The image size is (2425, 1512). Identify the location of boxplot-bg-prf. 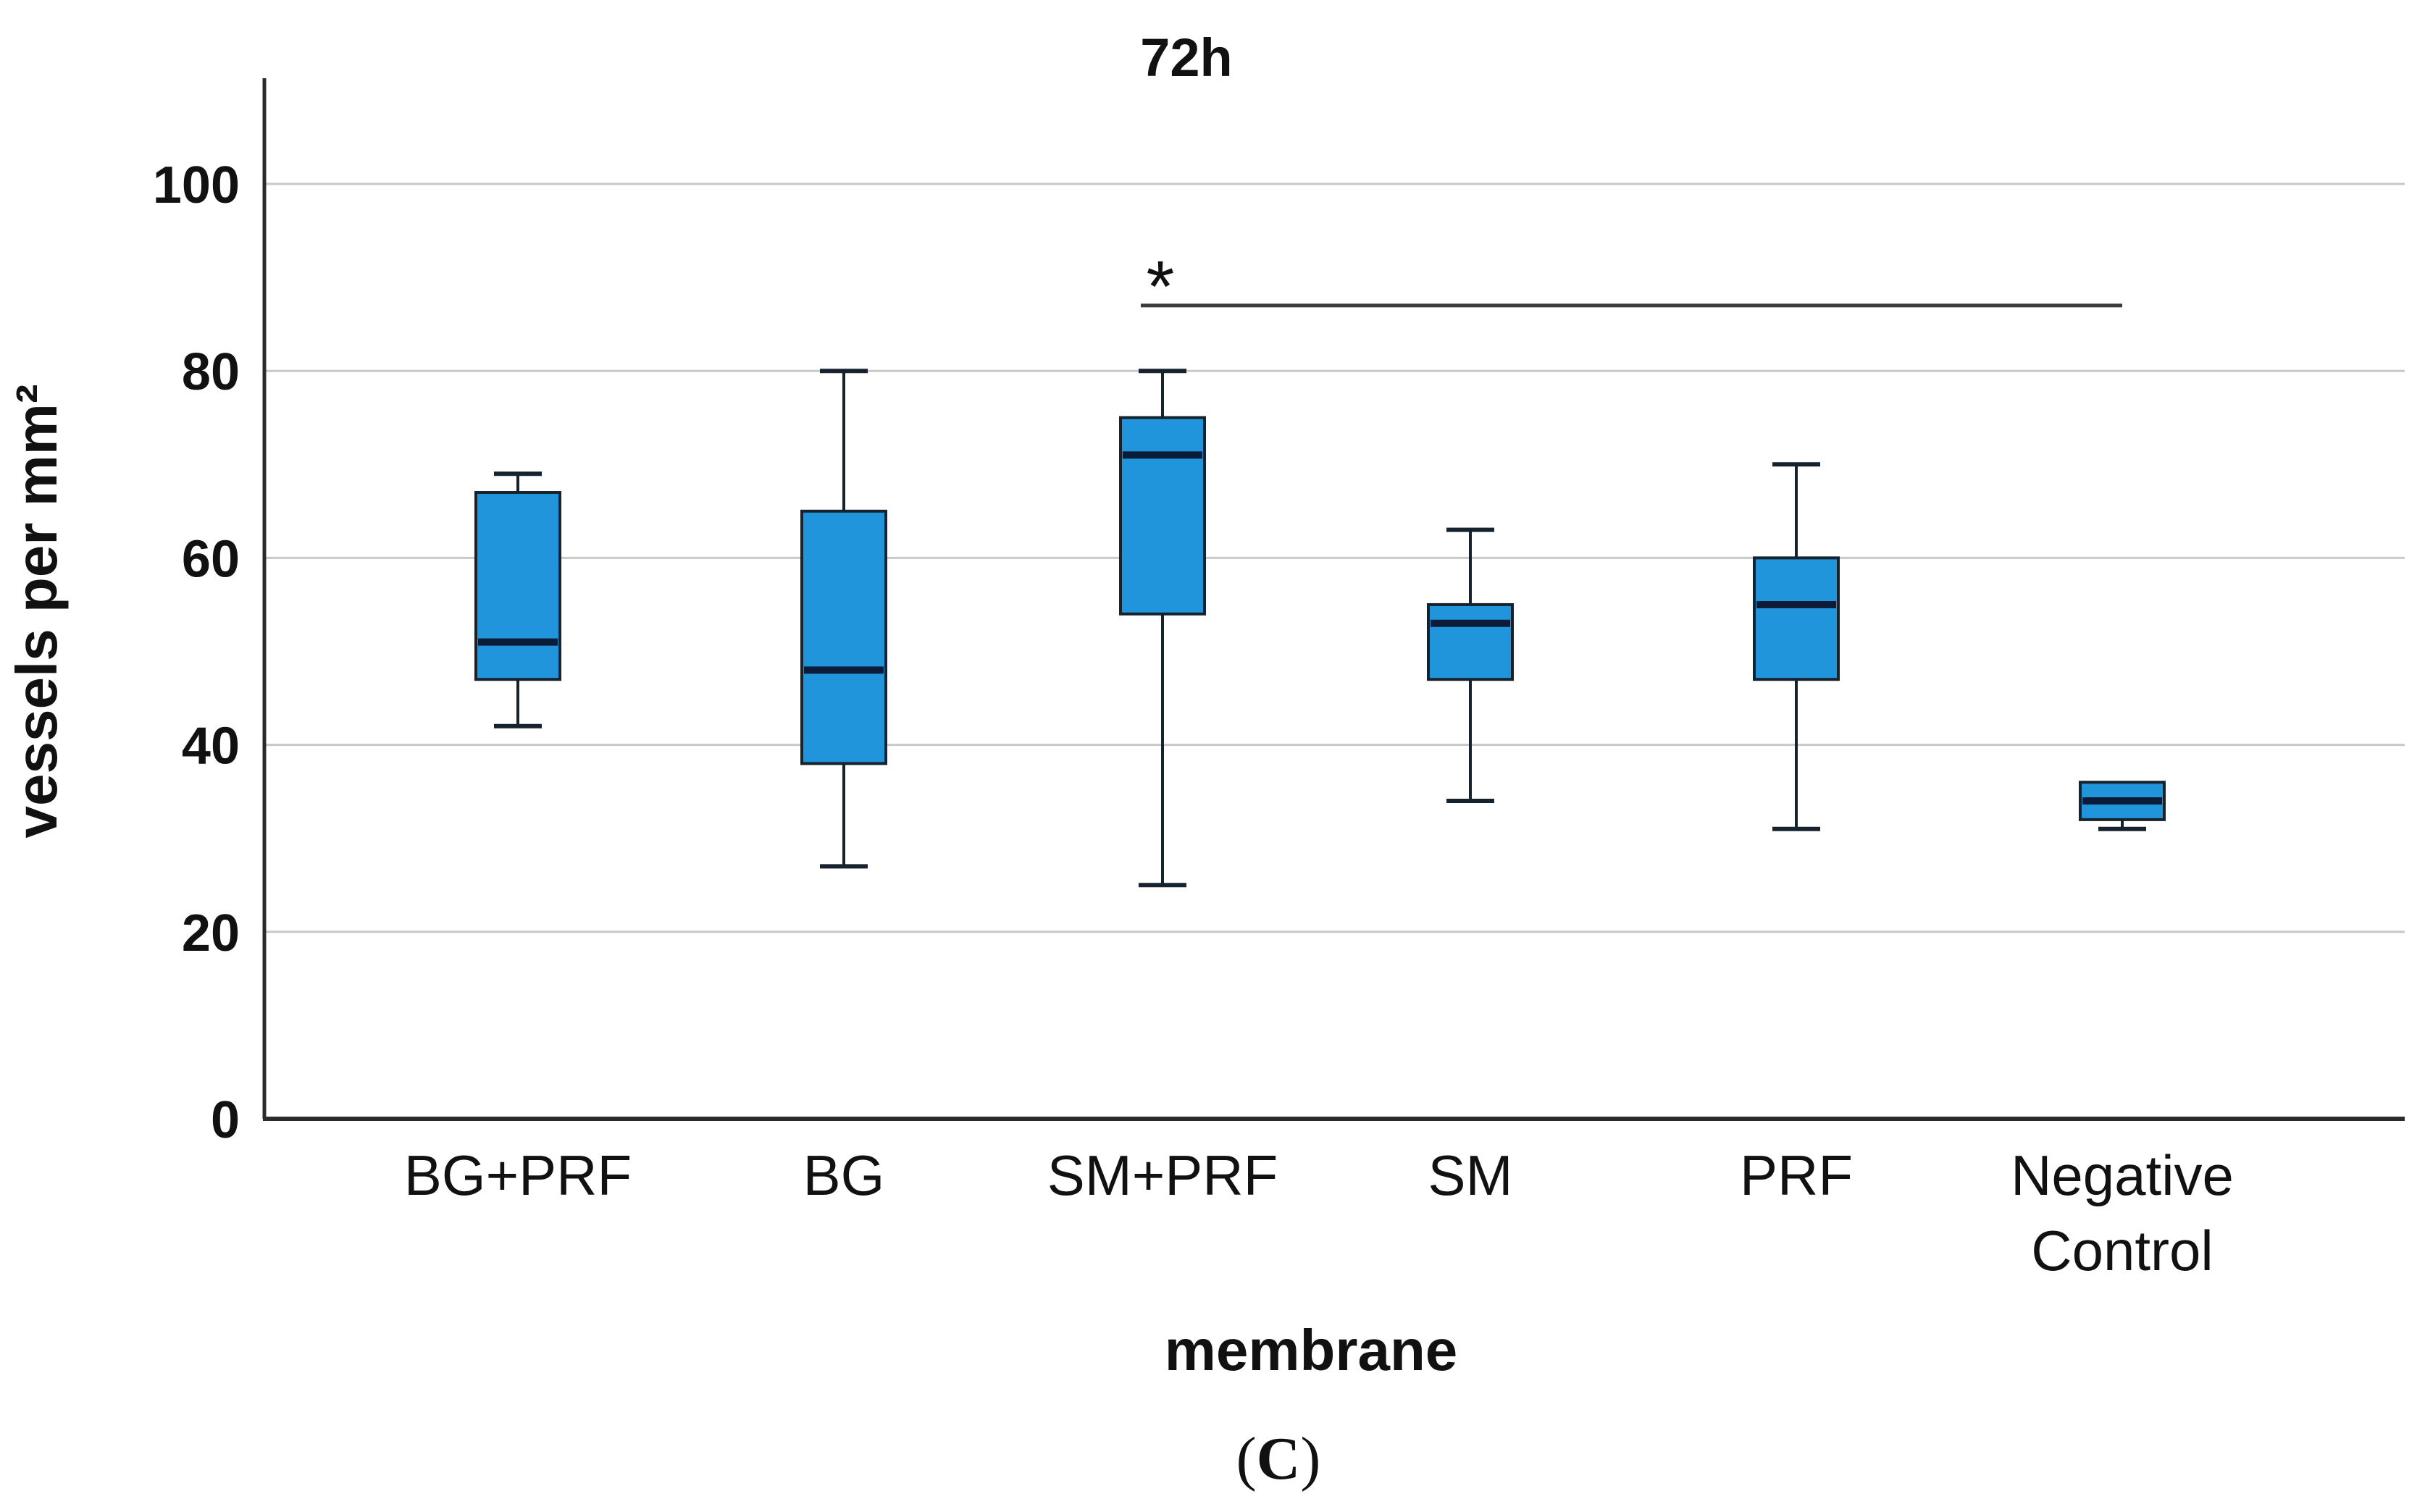
(517, 599).